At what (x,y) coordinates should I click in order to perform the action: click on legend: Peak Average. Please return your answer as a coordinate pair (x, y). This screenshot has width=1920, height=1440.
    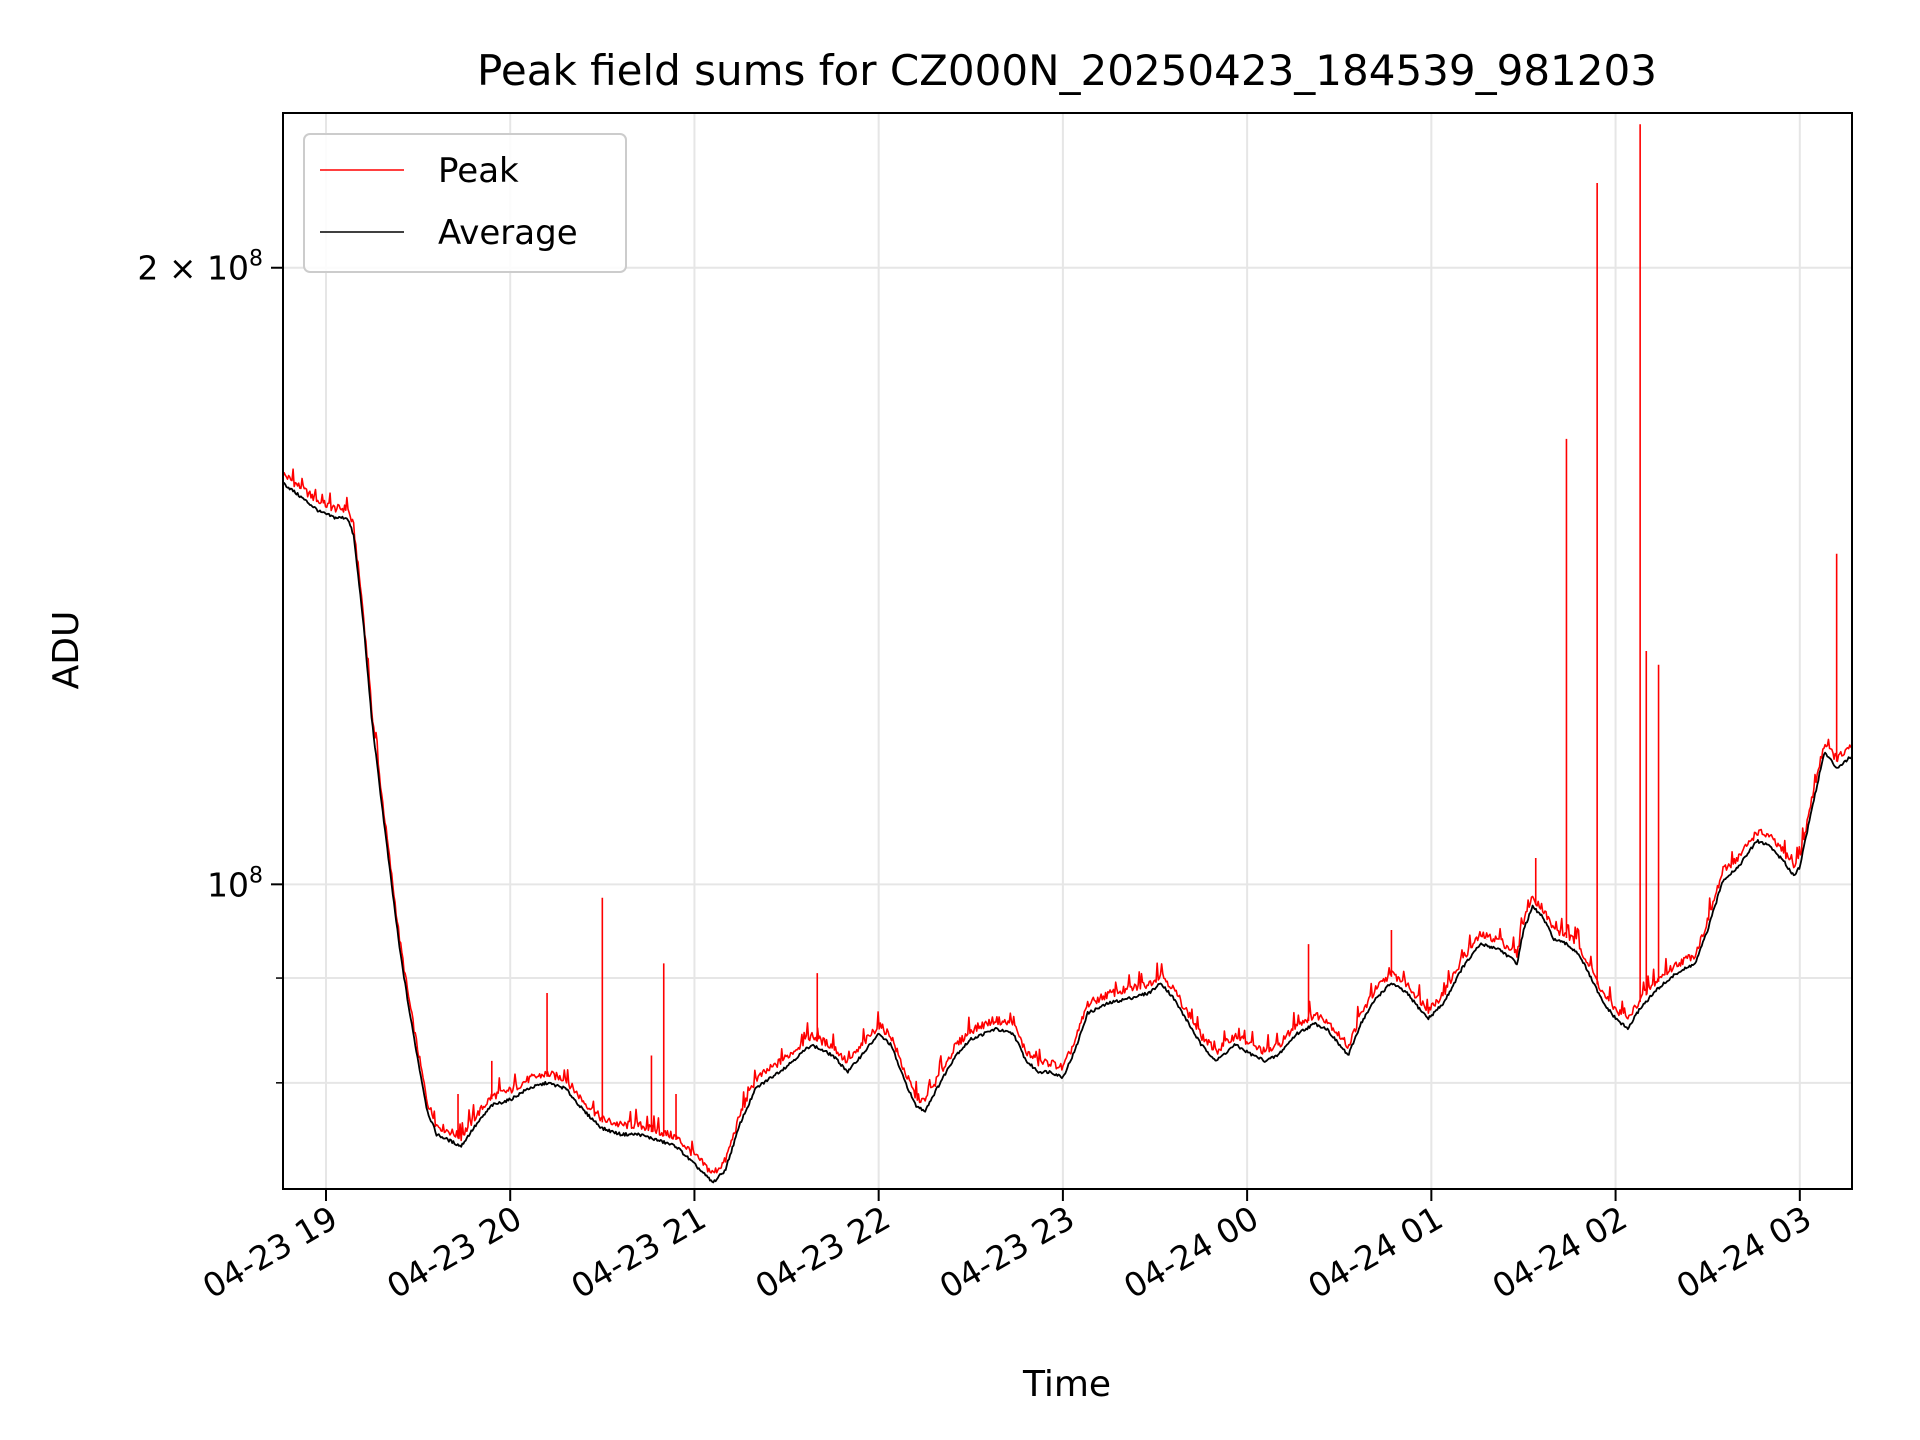
    Looking at the image, I should click on (465, 203).